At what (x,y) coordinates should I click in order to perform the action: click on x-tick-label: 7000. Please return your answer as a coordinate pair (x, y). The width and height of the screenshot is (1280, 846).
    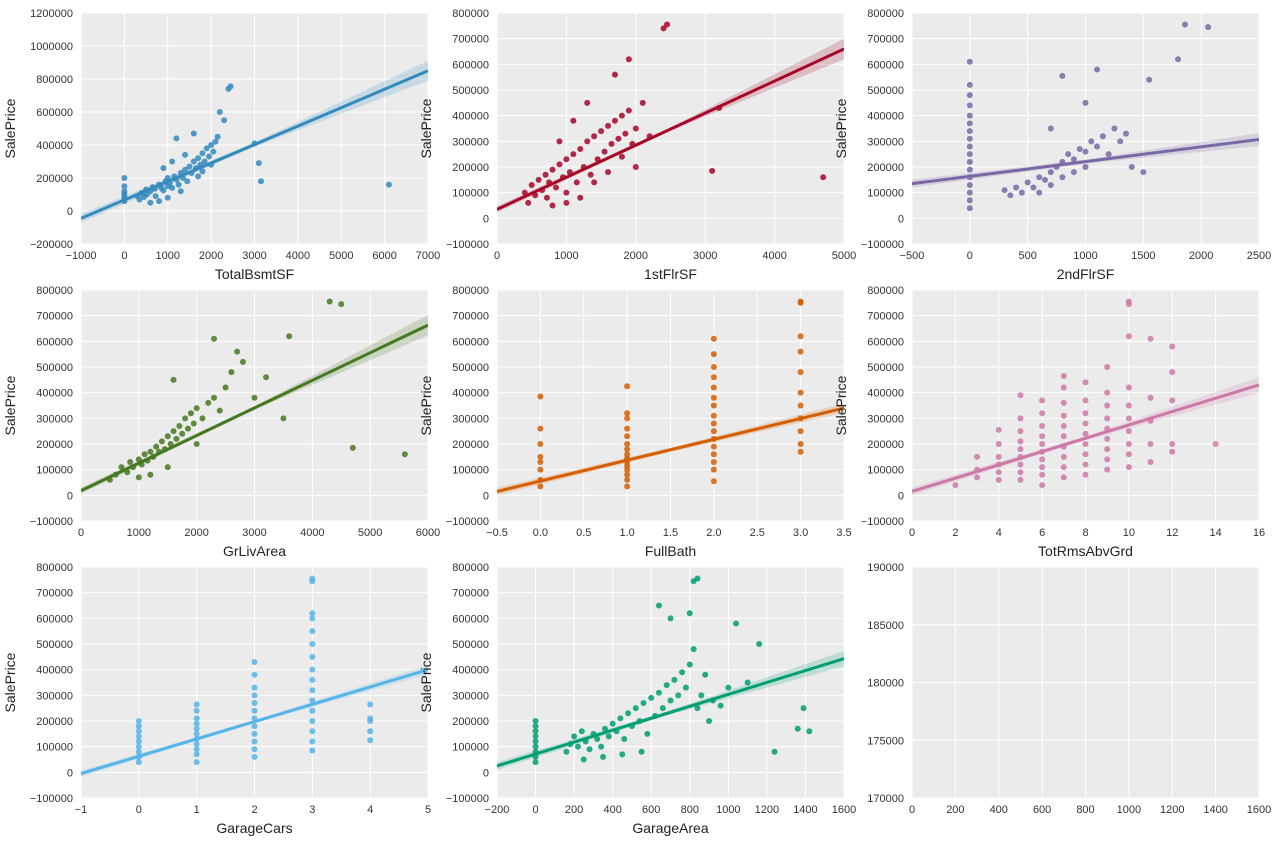
    Looking at the image, I should click on (428, 256).